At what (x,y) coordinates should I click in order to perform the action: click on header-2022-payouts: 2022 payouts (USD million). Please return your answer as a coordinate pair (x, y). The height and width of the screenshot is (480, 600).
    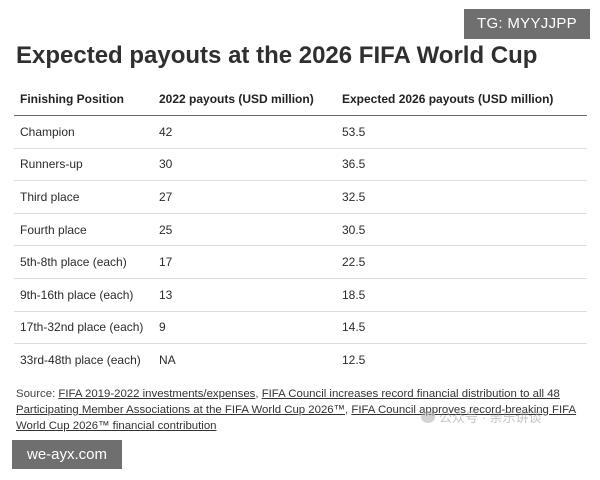
    Looking at the image, I should click on (244, 99).